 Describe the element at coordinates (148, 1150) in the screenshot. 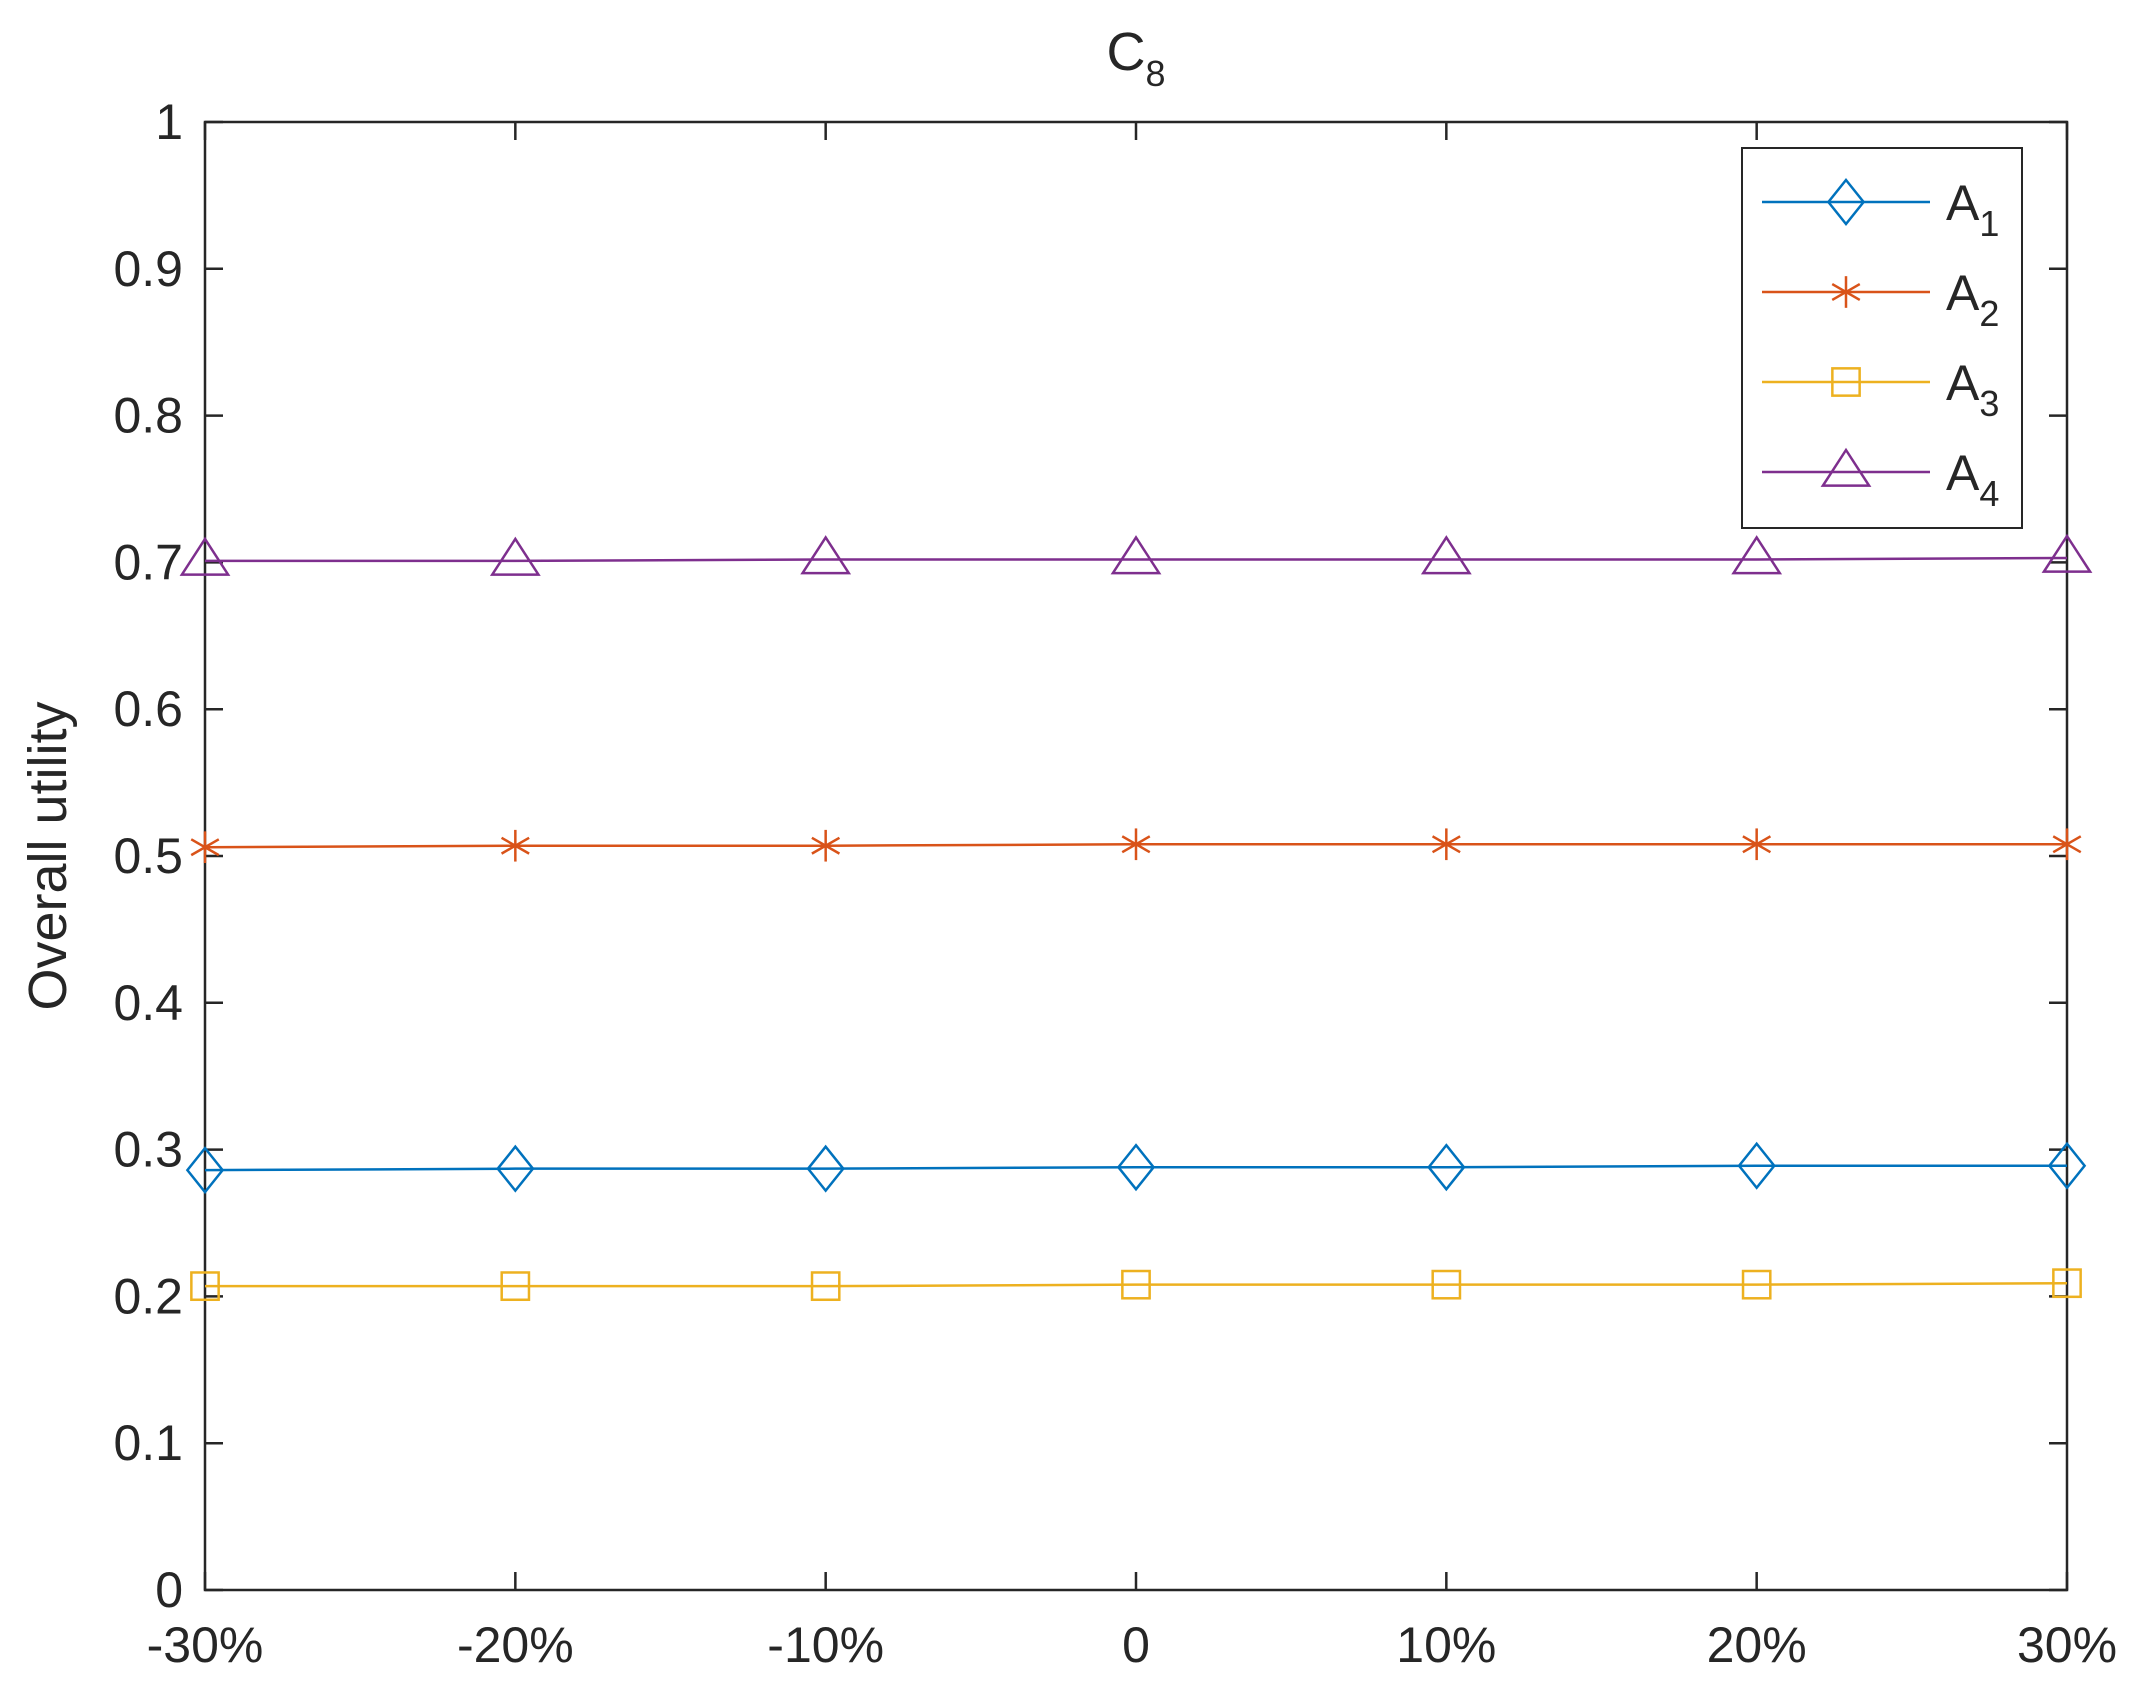

I see `y-tick-label: 0.3` at that location.